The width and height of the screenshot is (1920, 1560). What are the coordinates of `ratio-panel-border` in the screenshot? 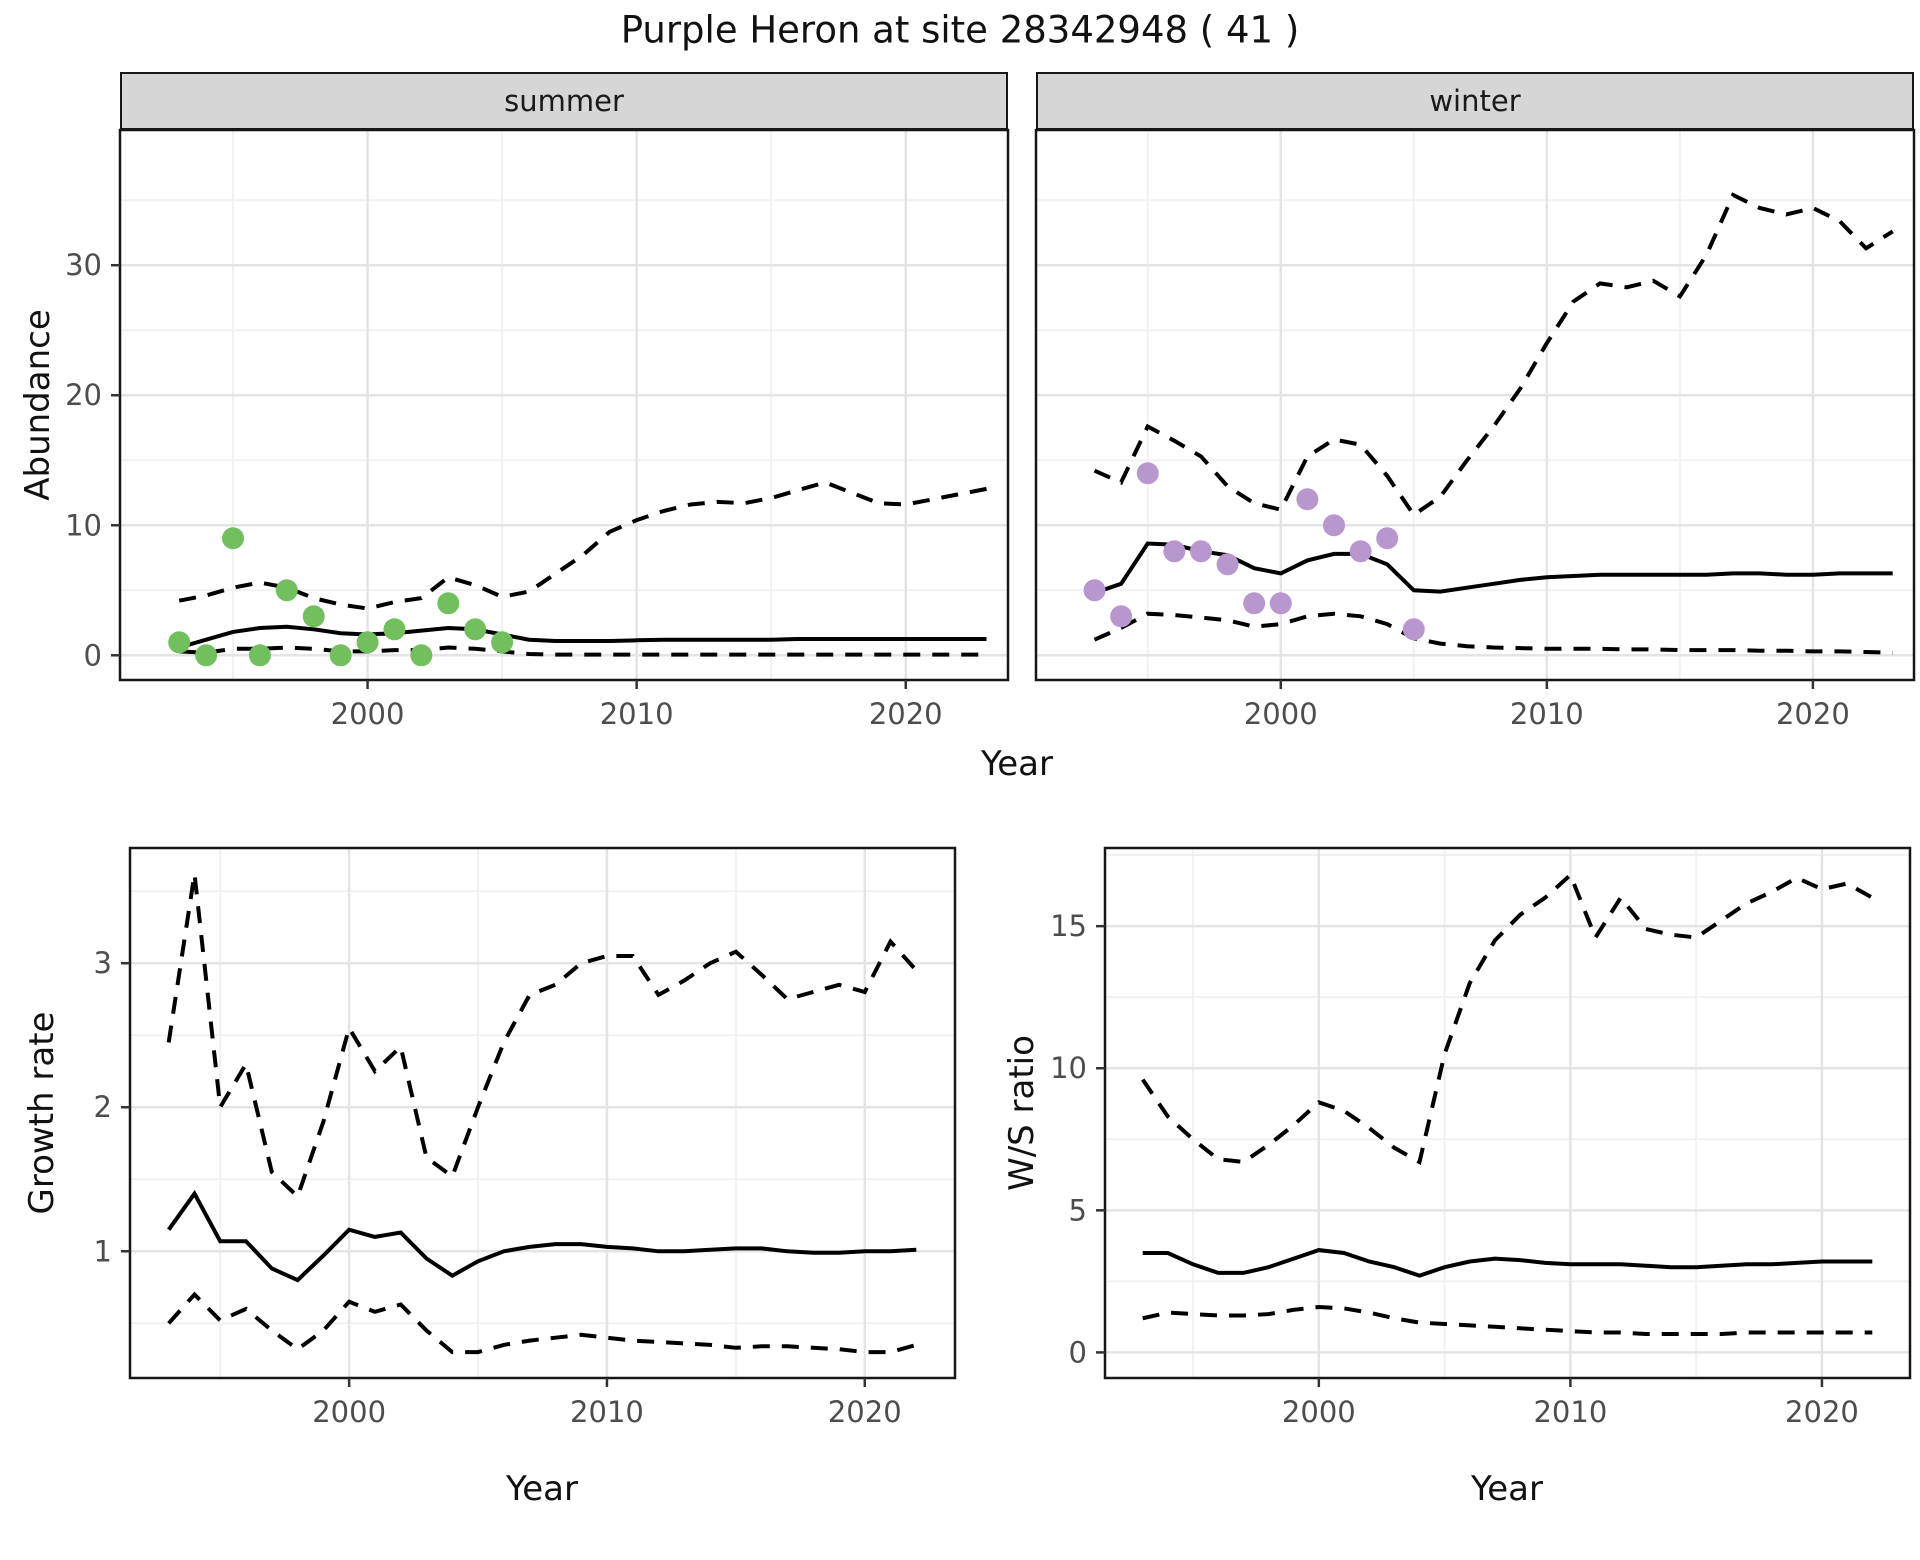 It's located at (1507, 1113).